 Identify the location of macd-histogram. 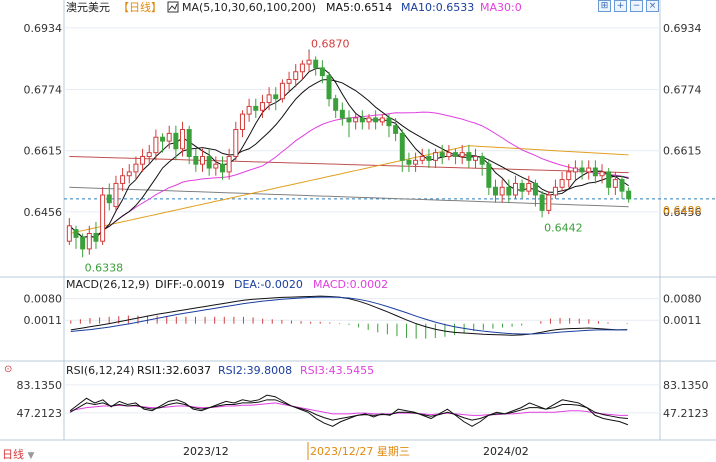
(349, 327).